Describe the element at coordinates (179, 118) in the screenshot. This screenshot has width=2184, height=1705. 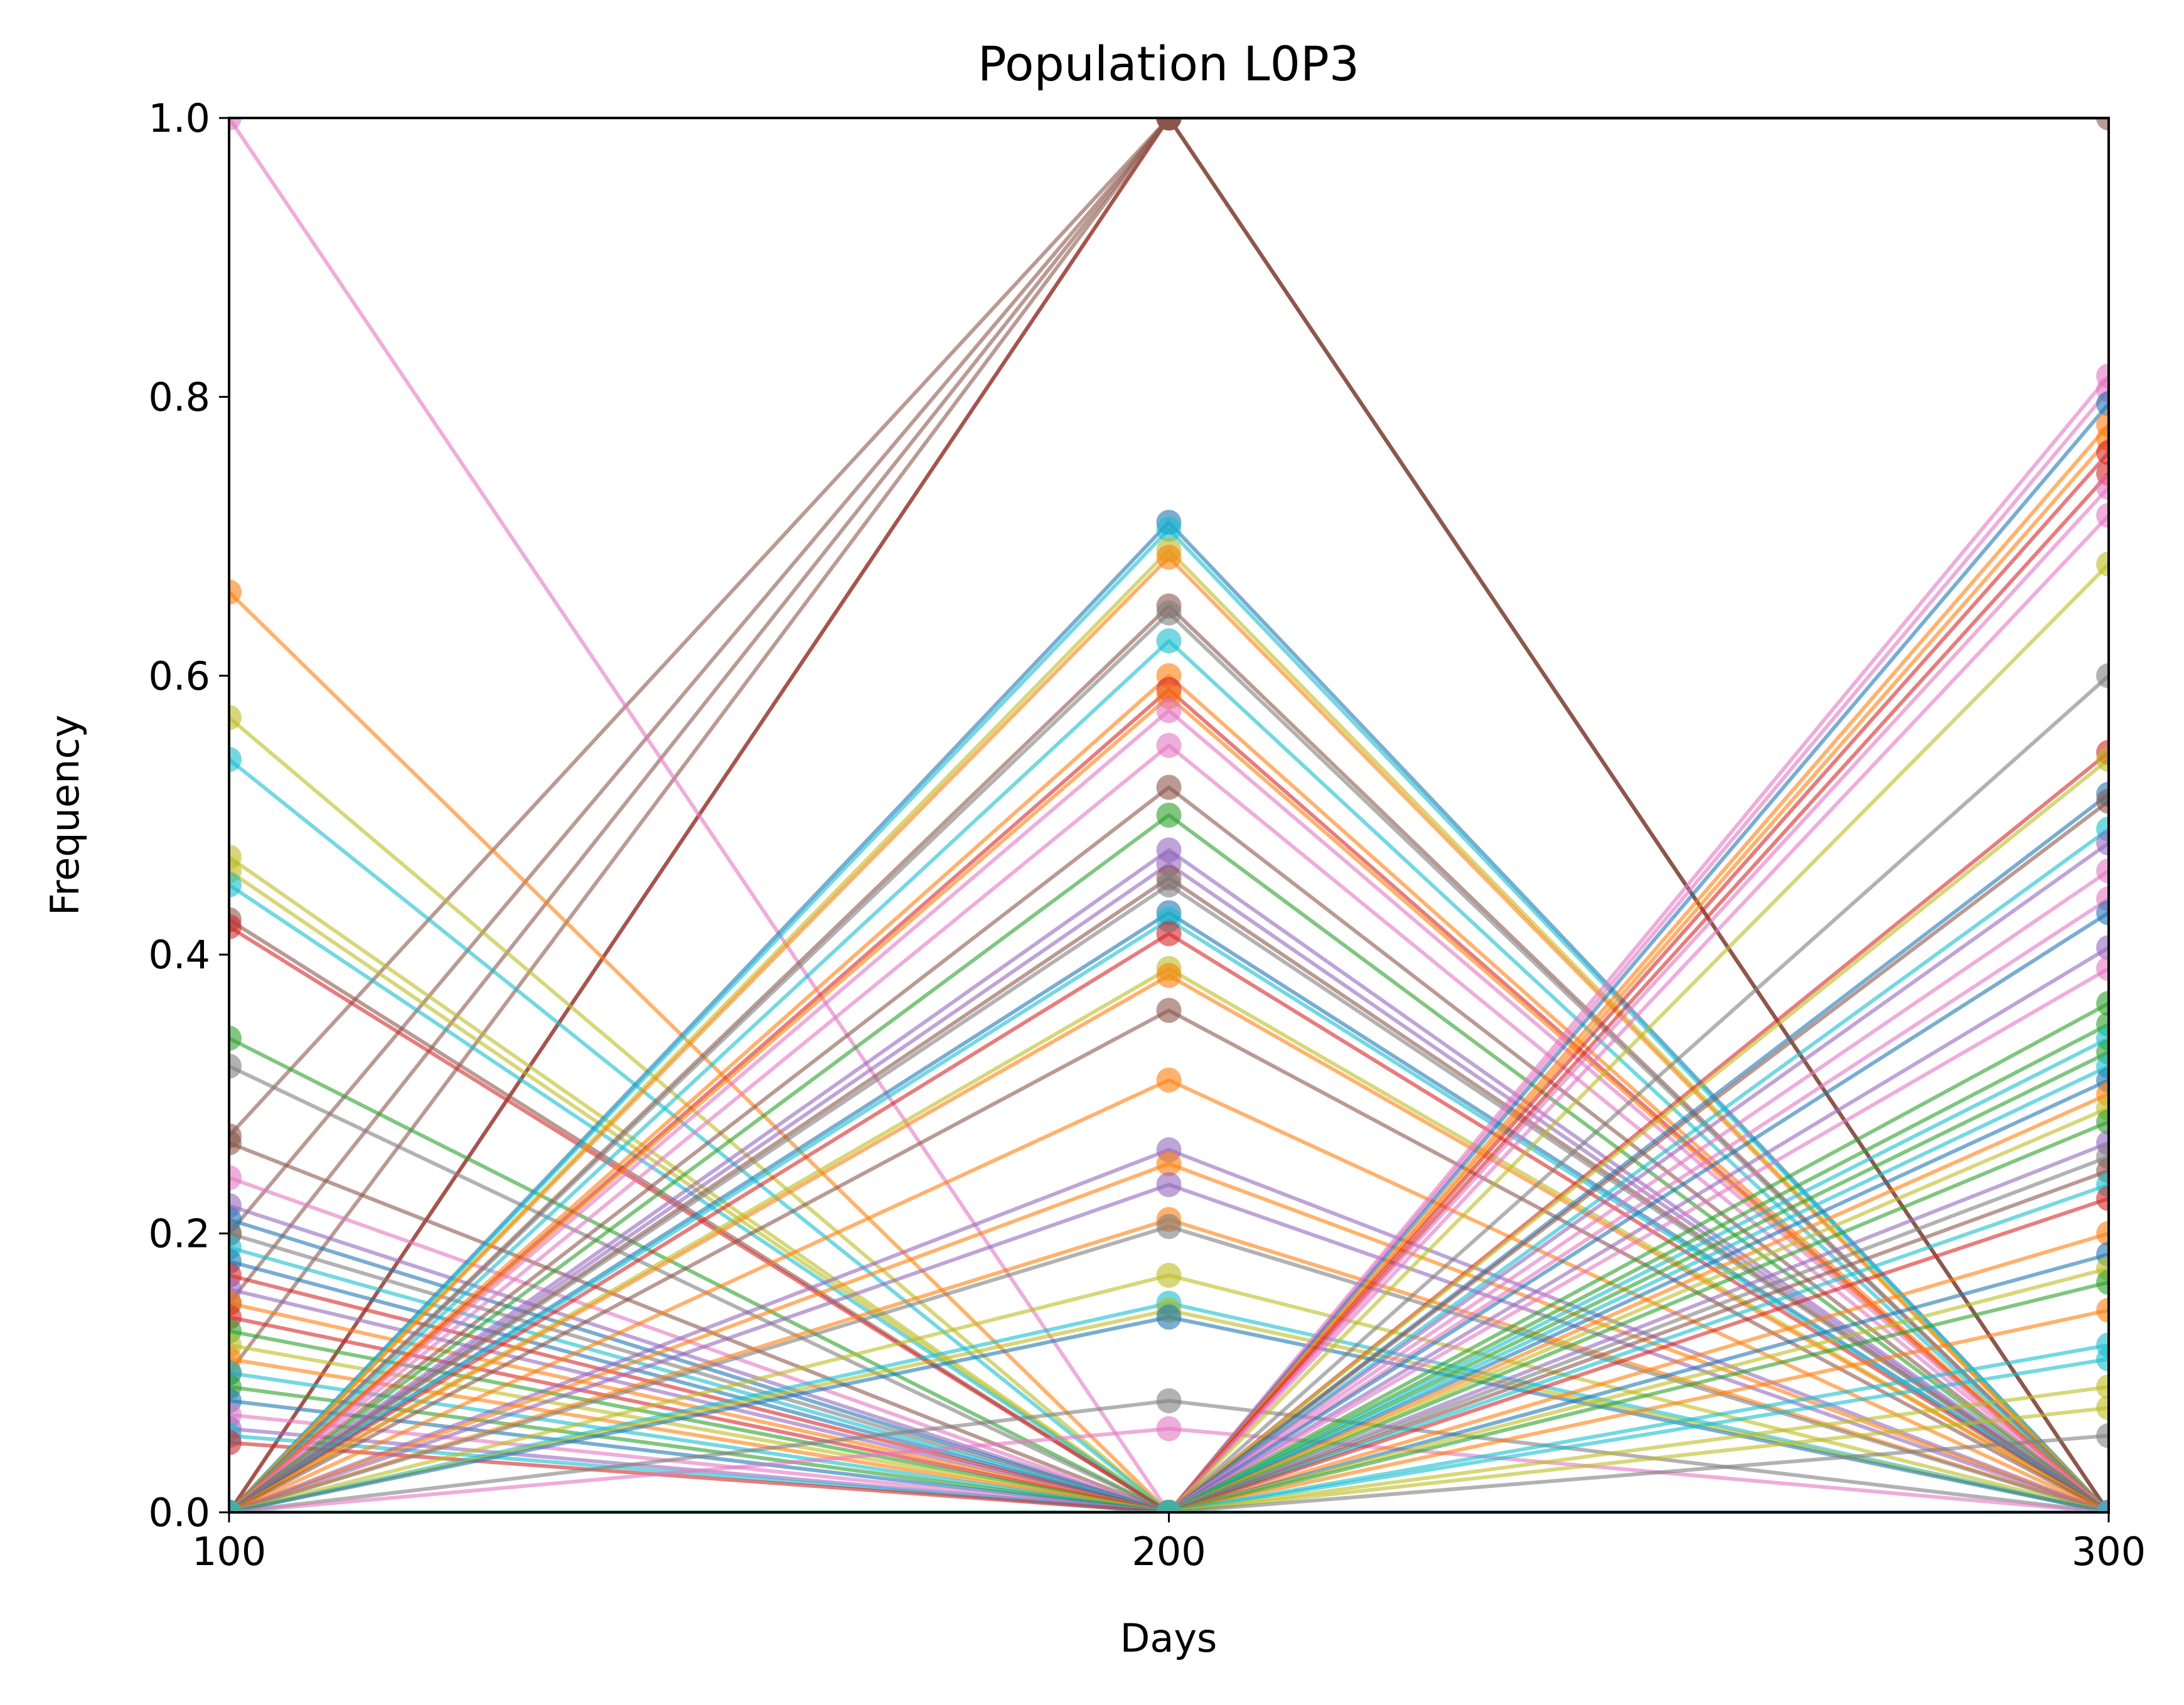
I see `y-tick-label-1.0: 1.0` at that location.